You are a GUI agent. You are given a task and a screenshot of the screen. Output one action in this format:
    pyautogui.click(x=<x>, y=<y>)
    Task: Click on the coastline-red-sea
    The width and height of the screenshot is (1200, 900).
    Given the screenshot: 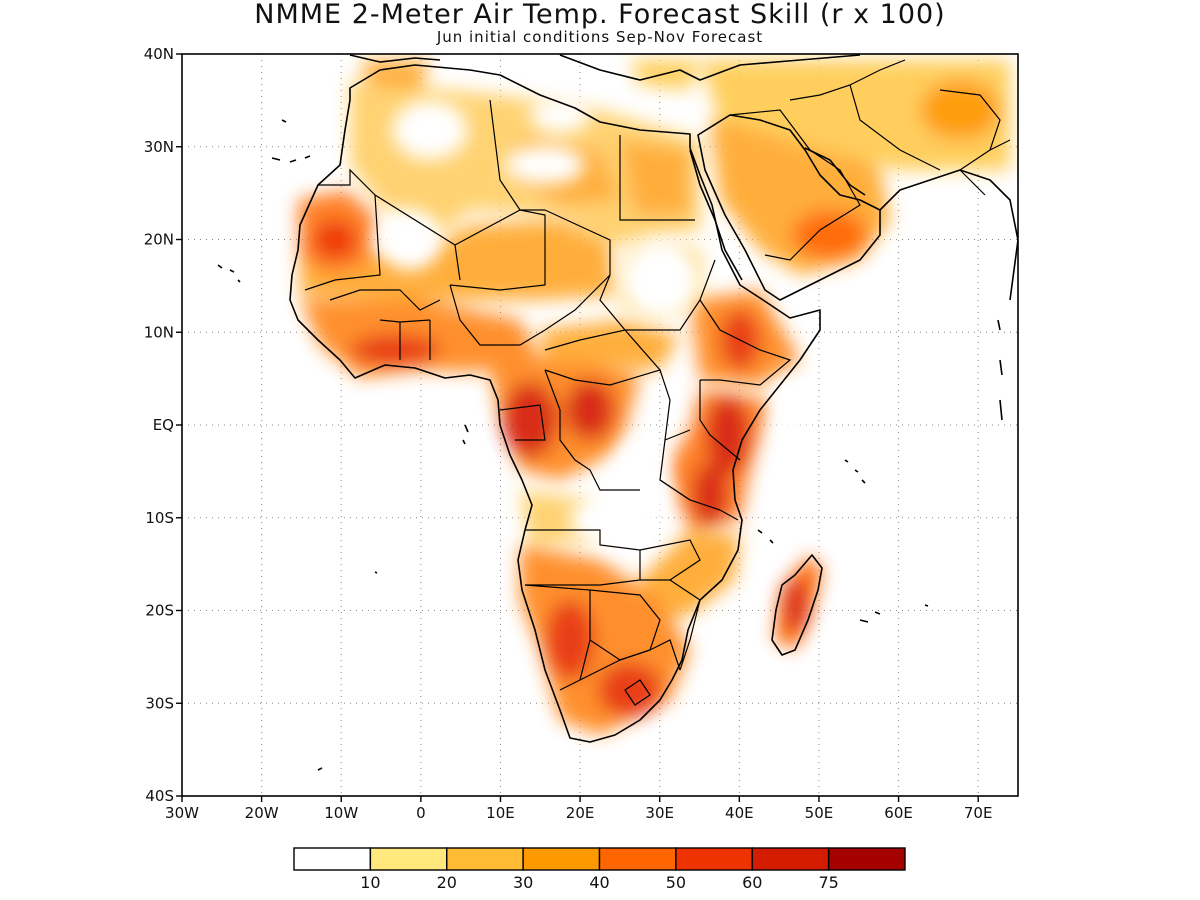 What is the action you would take?
    pyautogui.click(x=716, y=215)
    